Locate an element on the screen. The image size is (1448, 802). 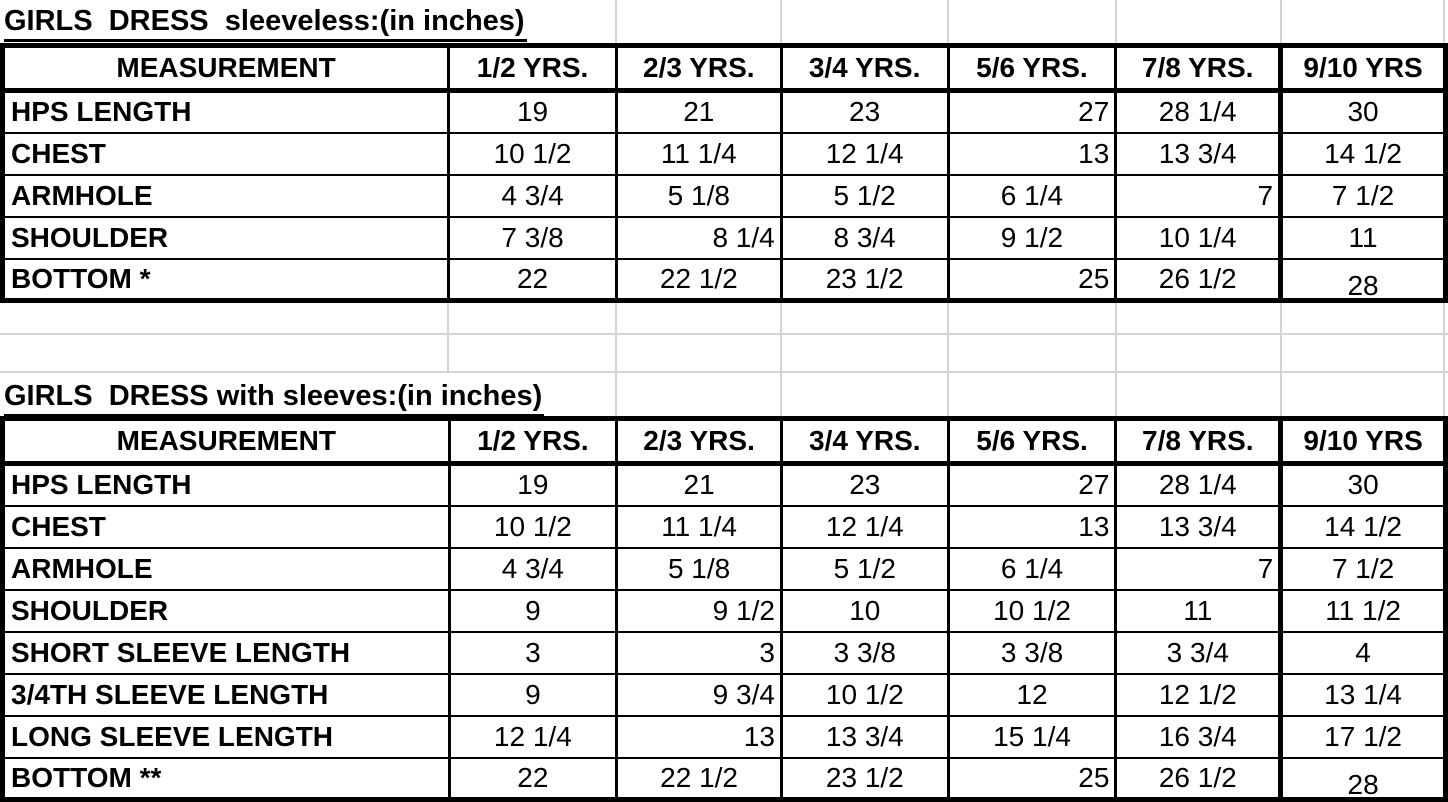
value-cell: 11 is located at coordinates (1198, 610).